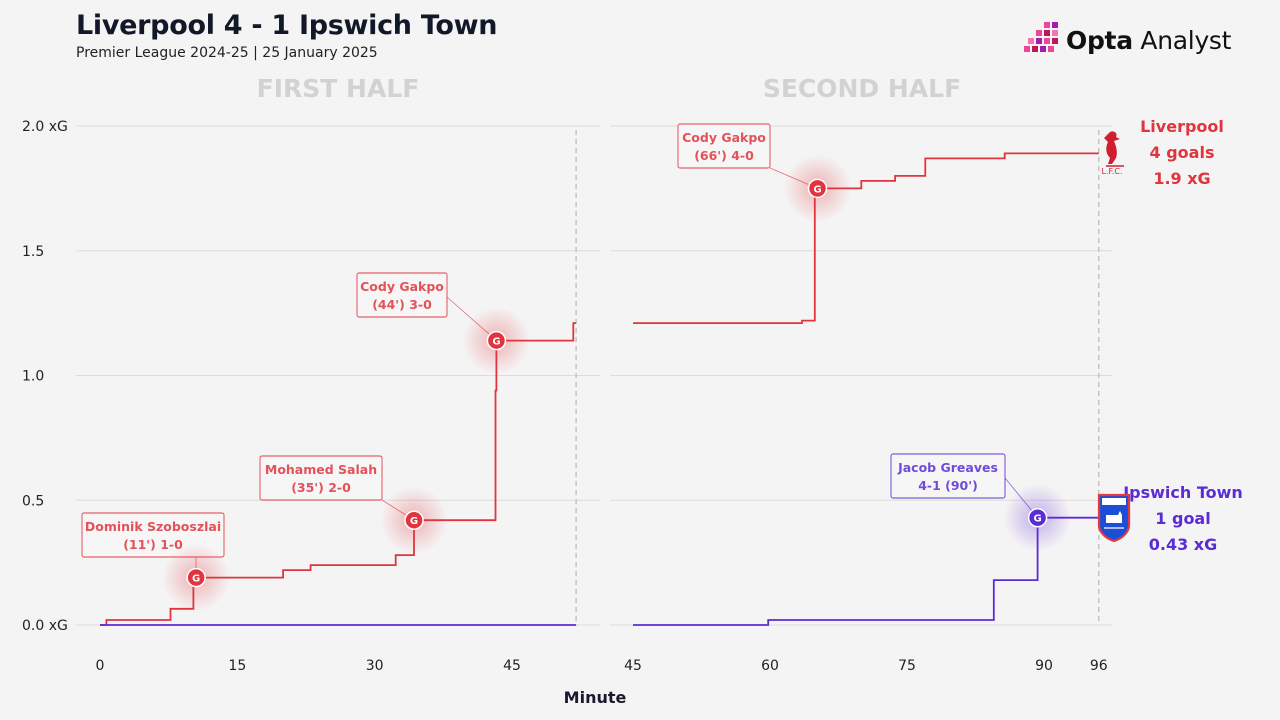 The width and height of the screenshot is (1280, 720). I want to click on opta-logo-icon, so click(1041, 37).